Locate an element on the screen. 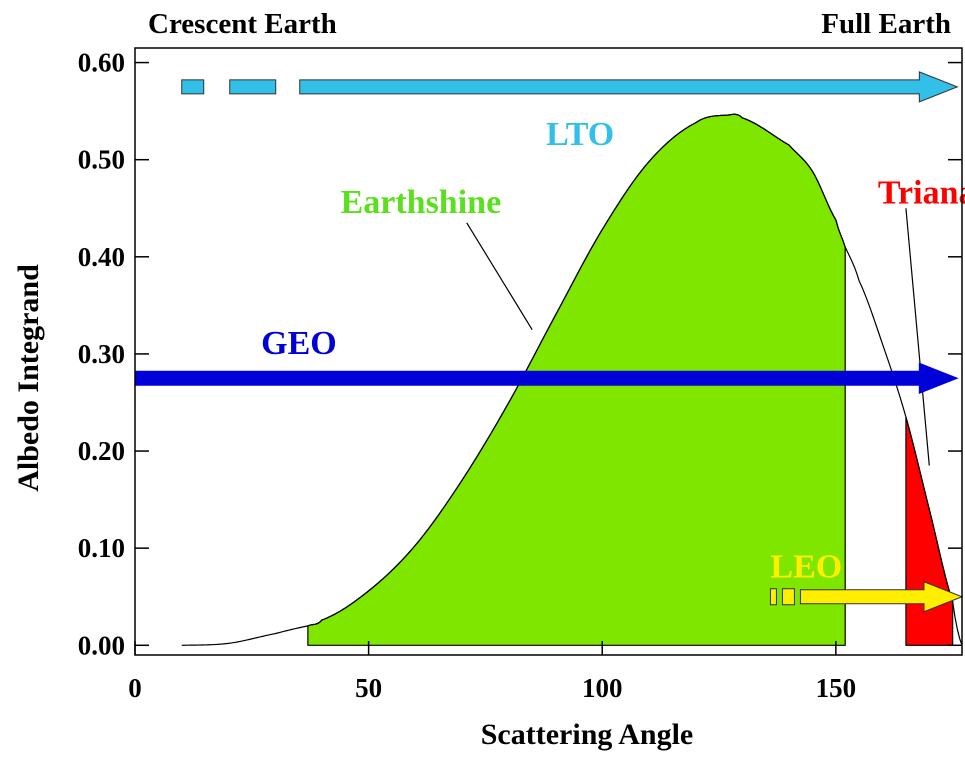 The height and width of the screenshot is (763, 965). x-tick-label: 50 is located at coordinates (368, 688).